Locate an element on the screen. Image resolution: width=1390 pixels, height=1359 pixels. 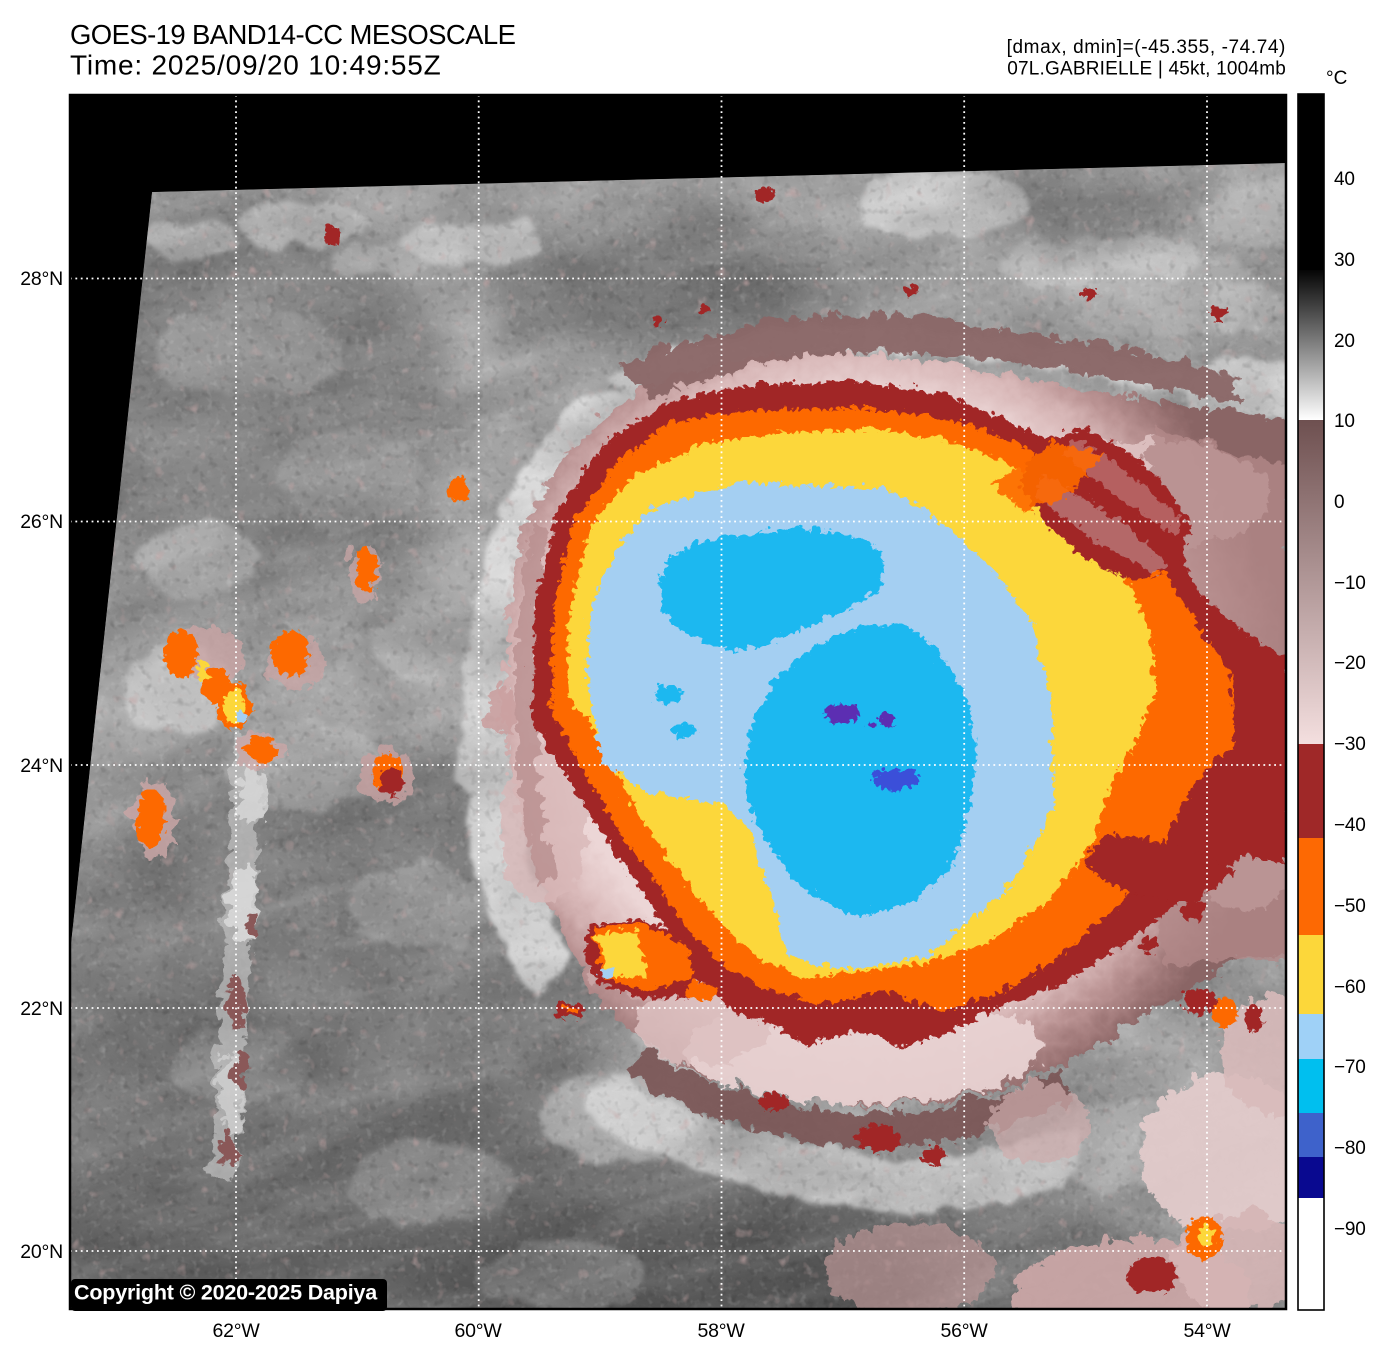
svg-text: −60 is located at coordinates (1350, 987).